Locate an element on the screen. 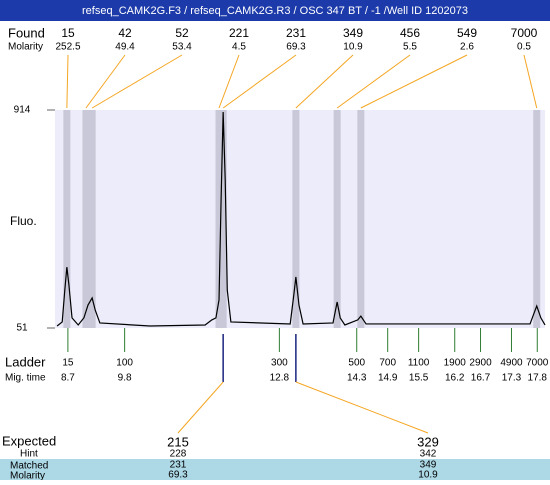  matched-size: 231 is located at coordinates (178, 465).